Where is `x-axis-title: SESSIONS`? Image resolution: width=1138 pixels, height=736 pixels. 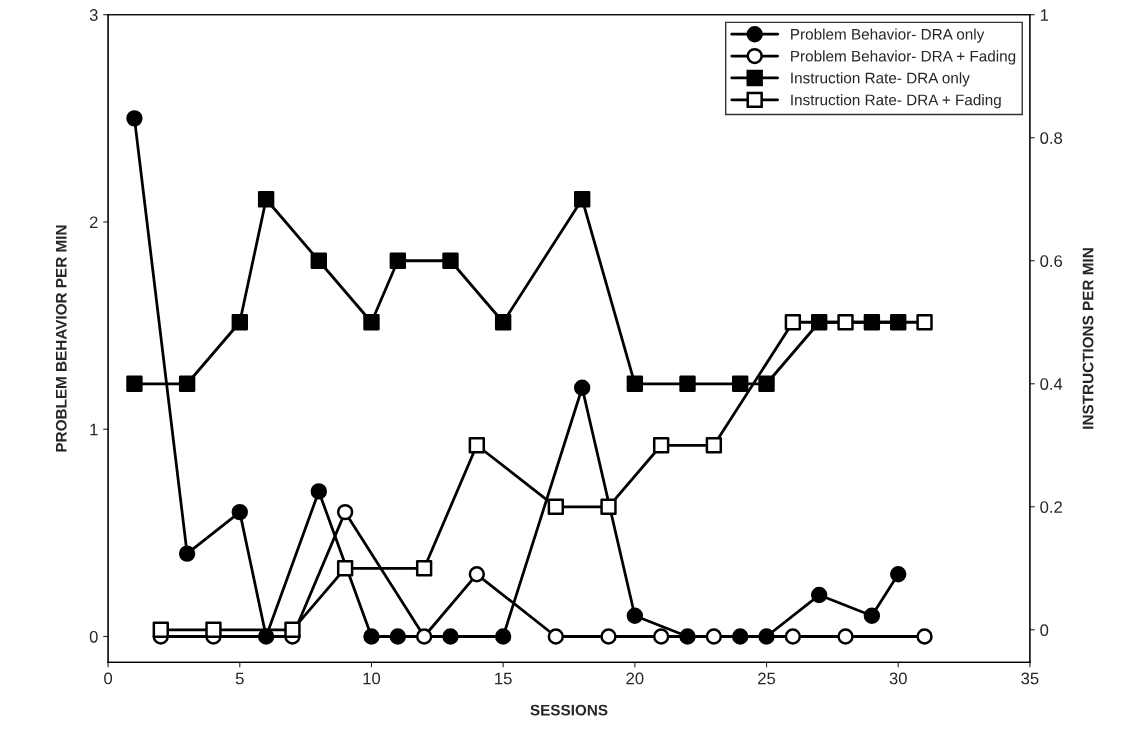
x-axis-title: SESSIONS is located at coordinates (569, 710).